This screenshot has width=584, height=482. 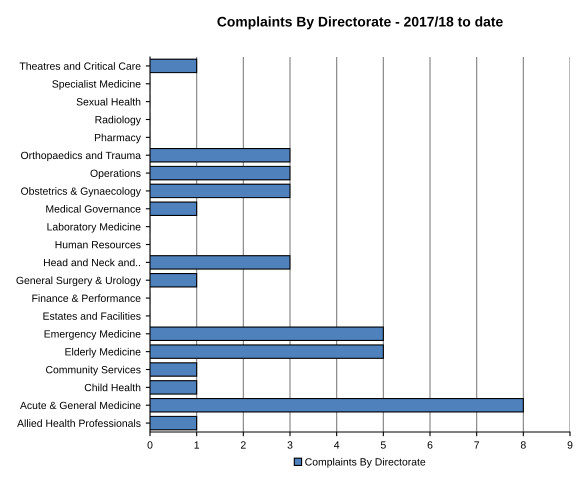 I want to click on y-tick-label: General Surgery & Urology, so click(x=78, y=281).